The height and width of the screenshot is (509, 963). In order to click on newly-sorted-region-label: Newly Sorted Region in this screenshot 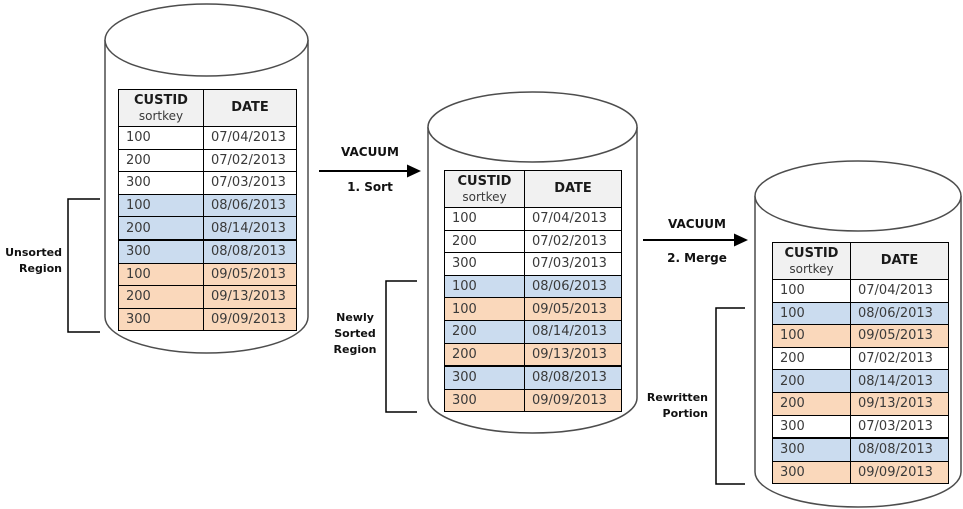, I will do `click(355, 333)`.